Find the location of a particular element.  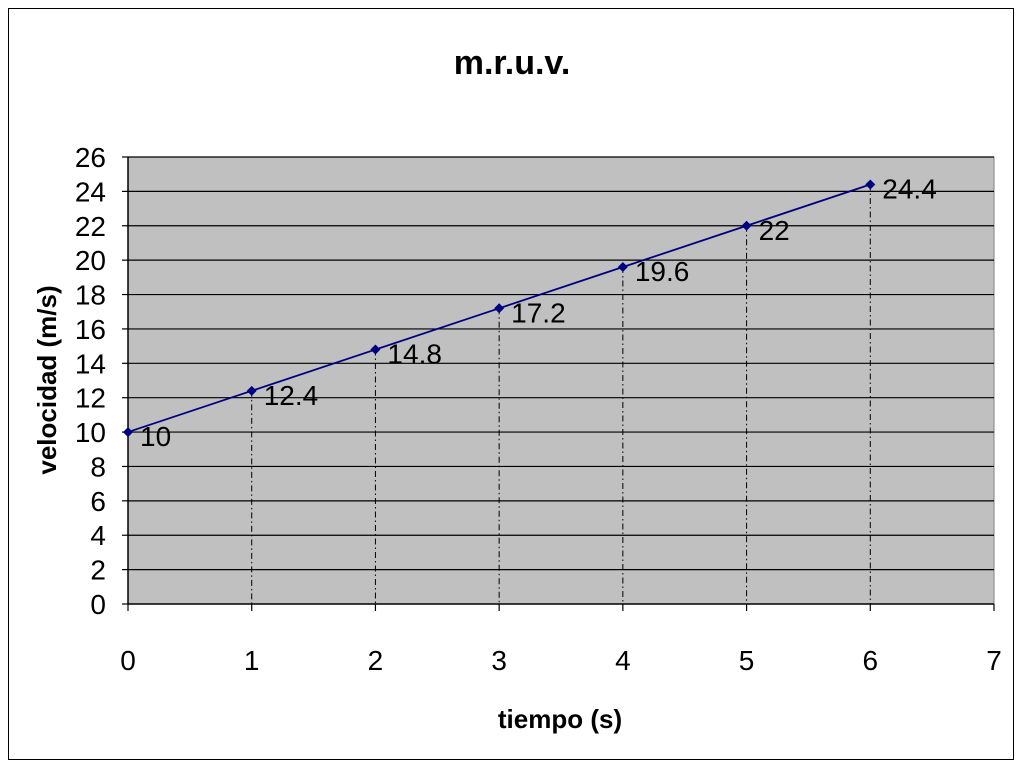

y-tick-label: 6 is located at coordinates (98, 501).